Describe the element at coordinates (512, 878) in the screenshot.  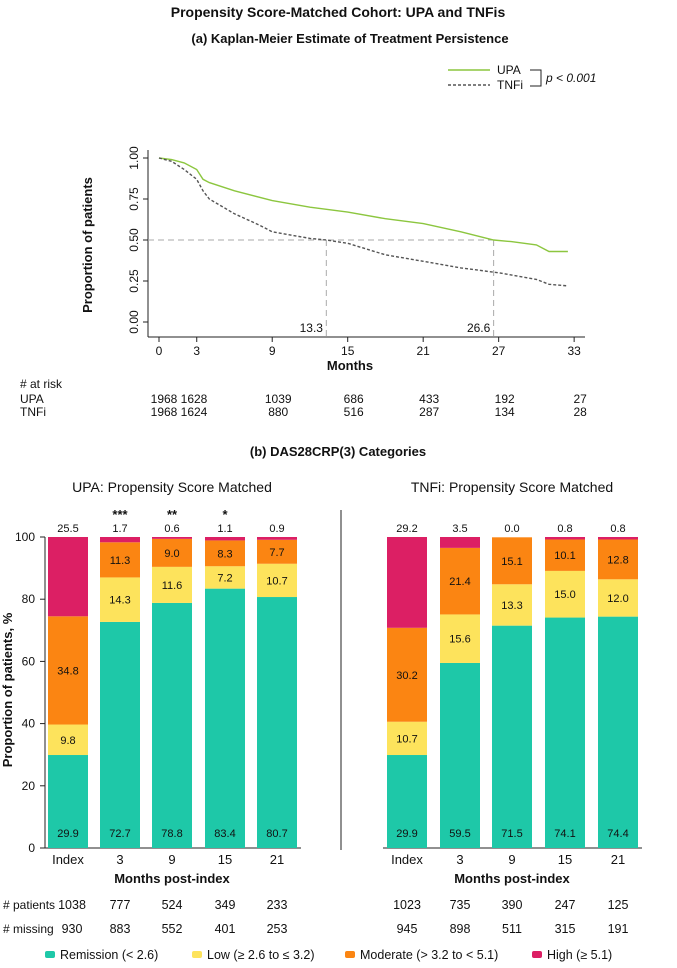
I see `bar-x-axis-label: Months post-index` at that location.